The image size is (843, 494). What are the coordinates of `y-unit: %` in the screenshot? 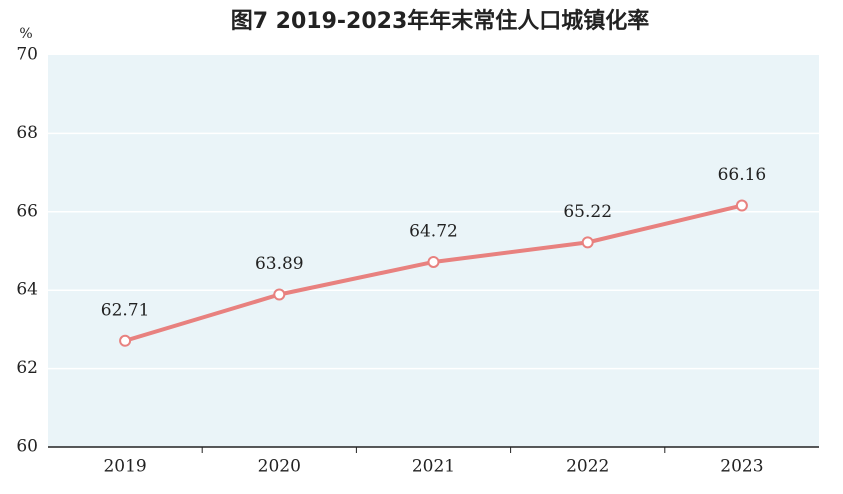 It's located at (25, 34).